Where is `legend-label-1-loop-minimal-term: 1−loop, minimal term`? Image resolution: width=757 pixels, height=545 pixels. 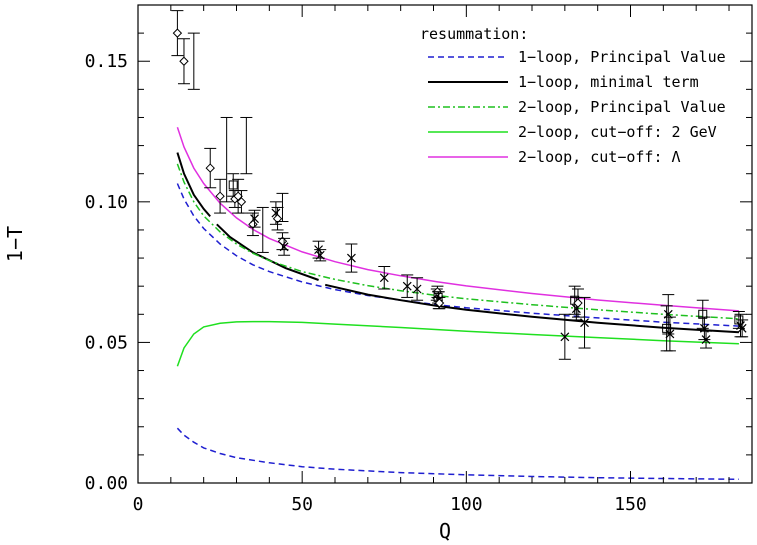
legend-label-1-loop-minimal-term: 1−loop, minimal term is located at coordinates (608, 82).